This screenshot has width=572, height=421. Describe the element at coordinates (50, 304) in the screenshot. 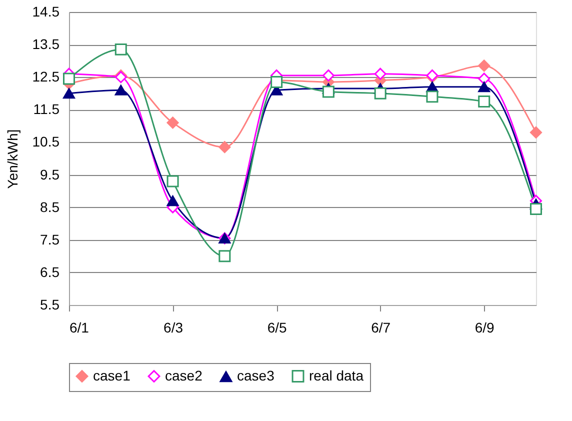

I see `y-tick-label: 5.5` at that location.